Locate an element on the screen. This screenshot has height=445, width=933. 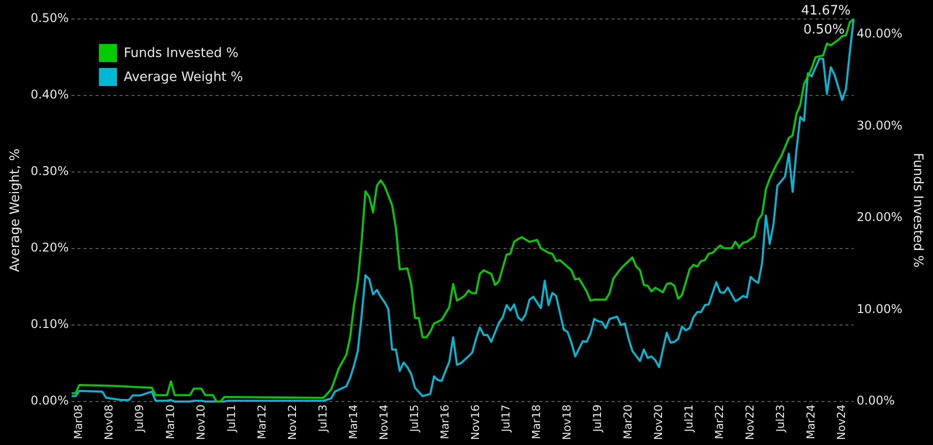
x-tick-label: Jul15 is located at coordinates (414, 418).